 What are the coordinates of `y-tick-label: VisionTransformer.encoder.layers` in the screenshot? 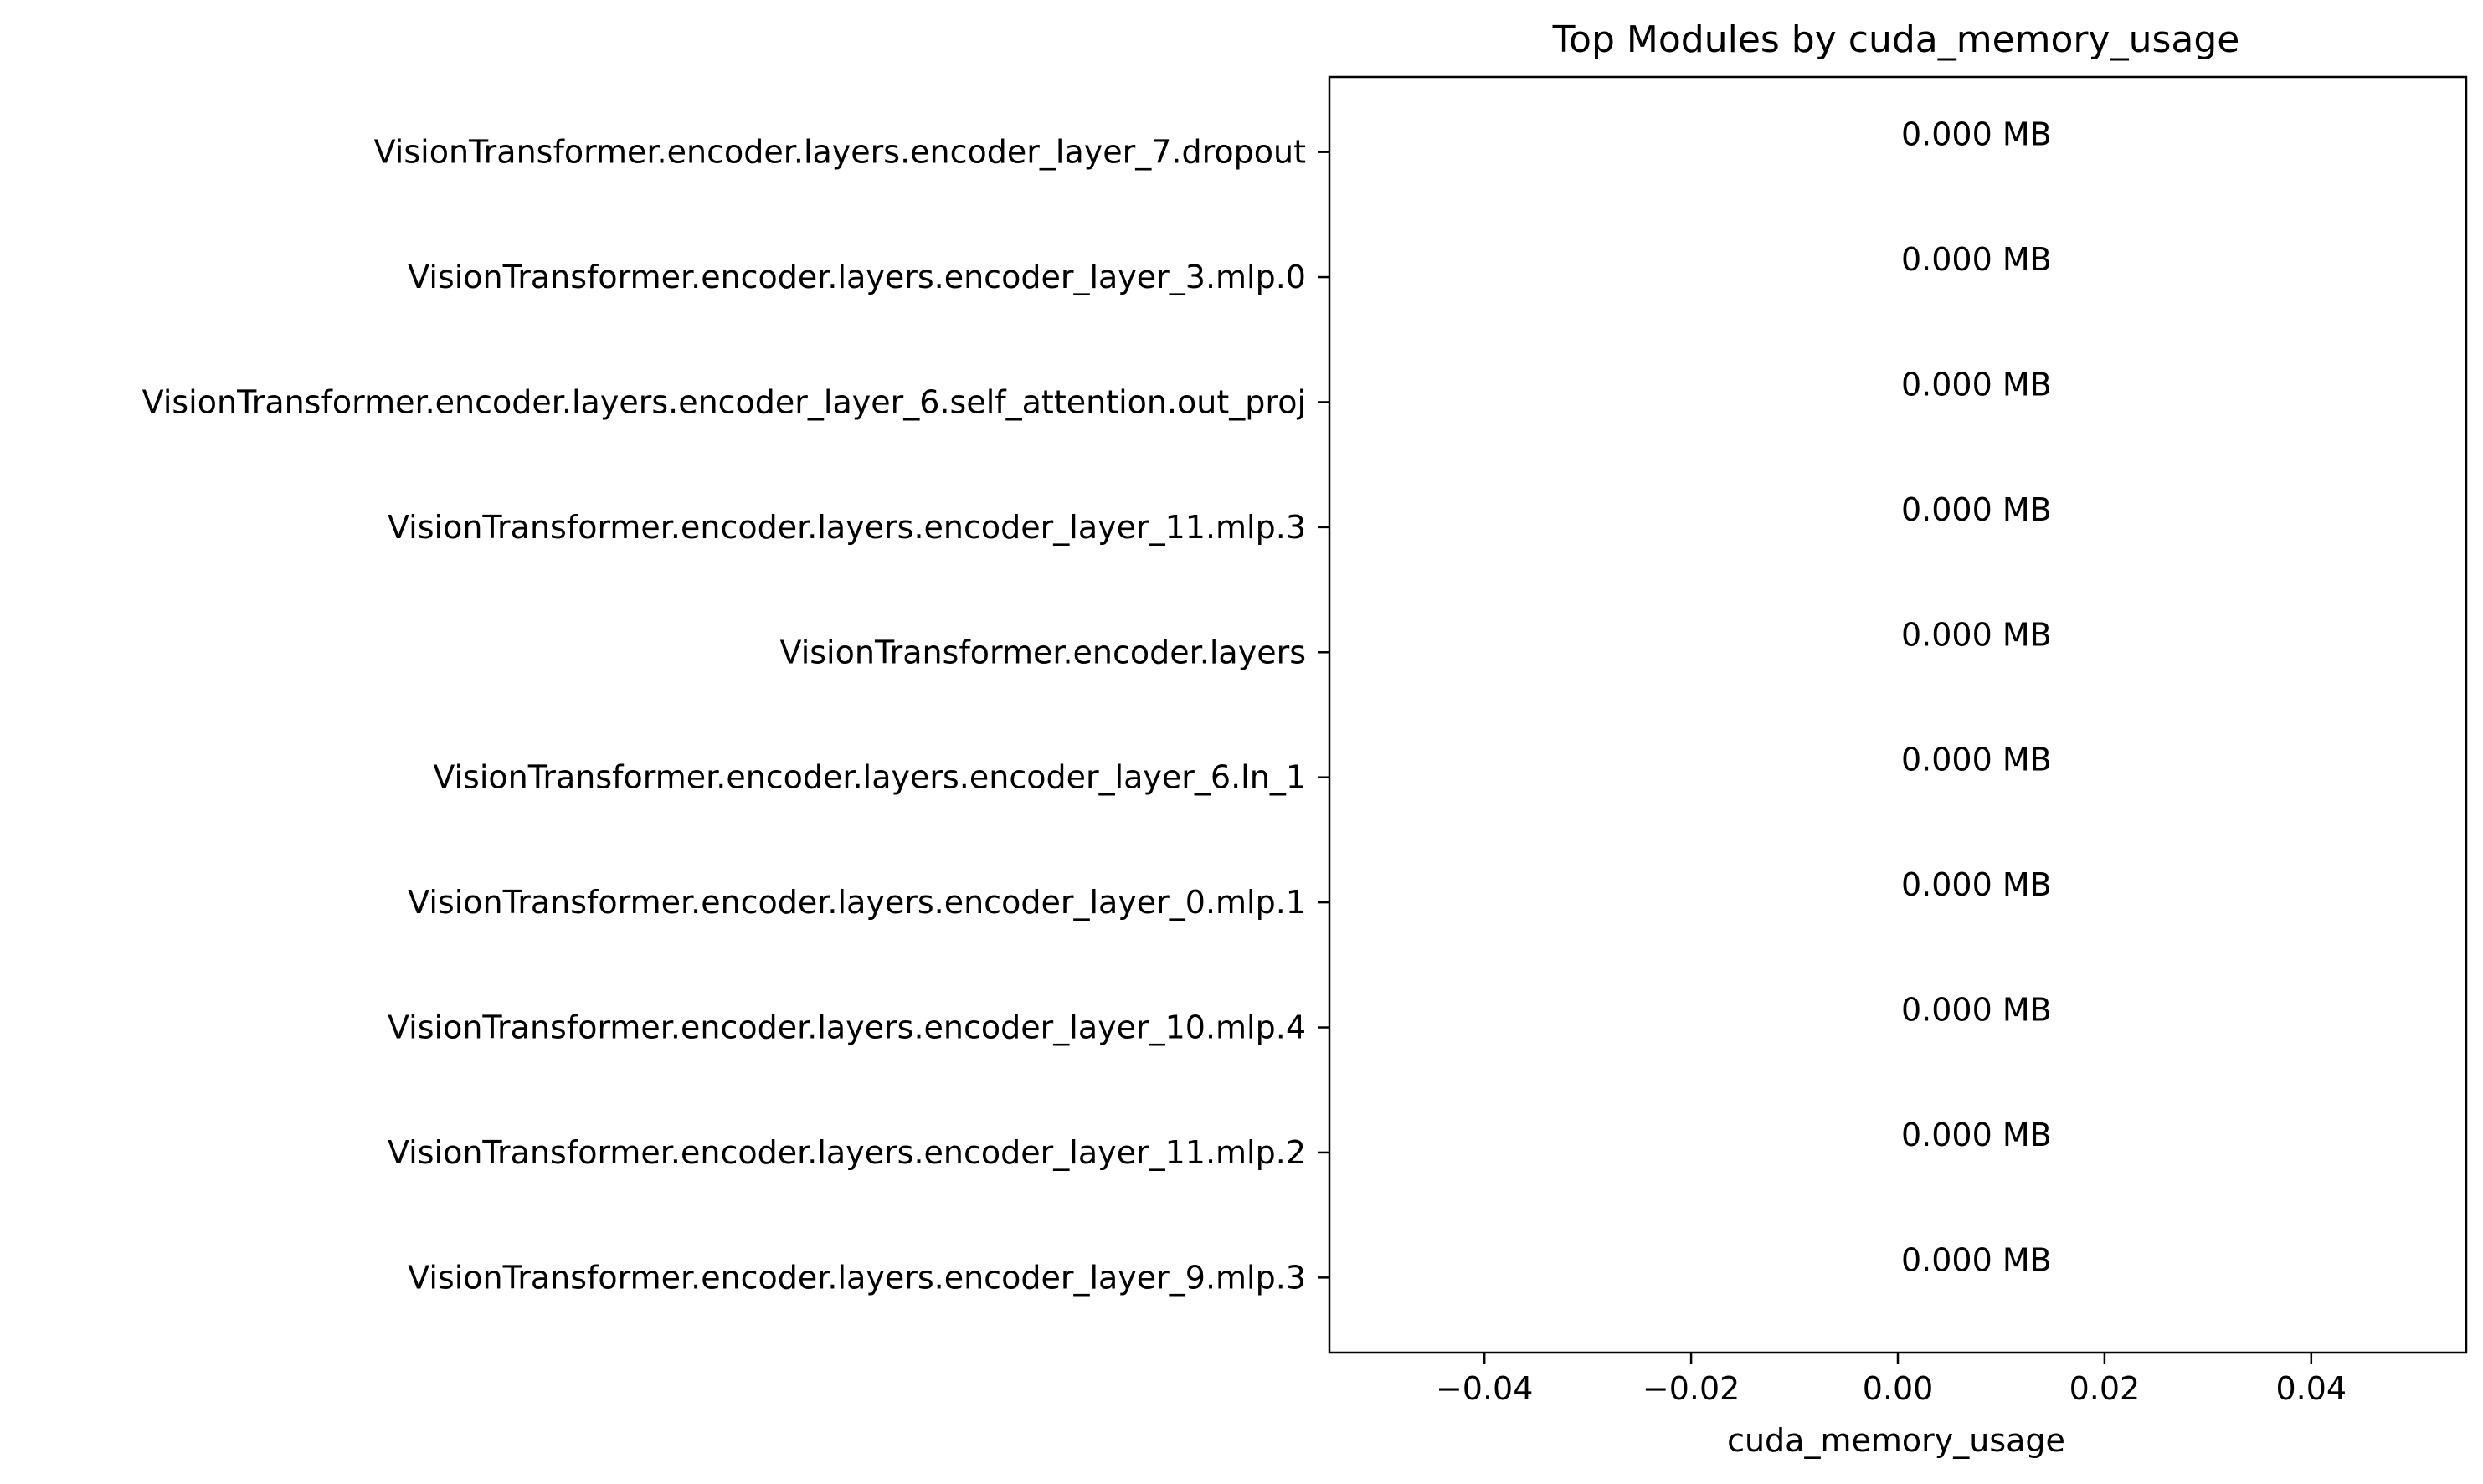 It's located at (1043, 652).